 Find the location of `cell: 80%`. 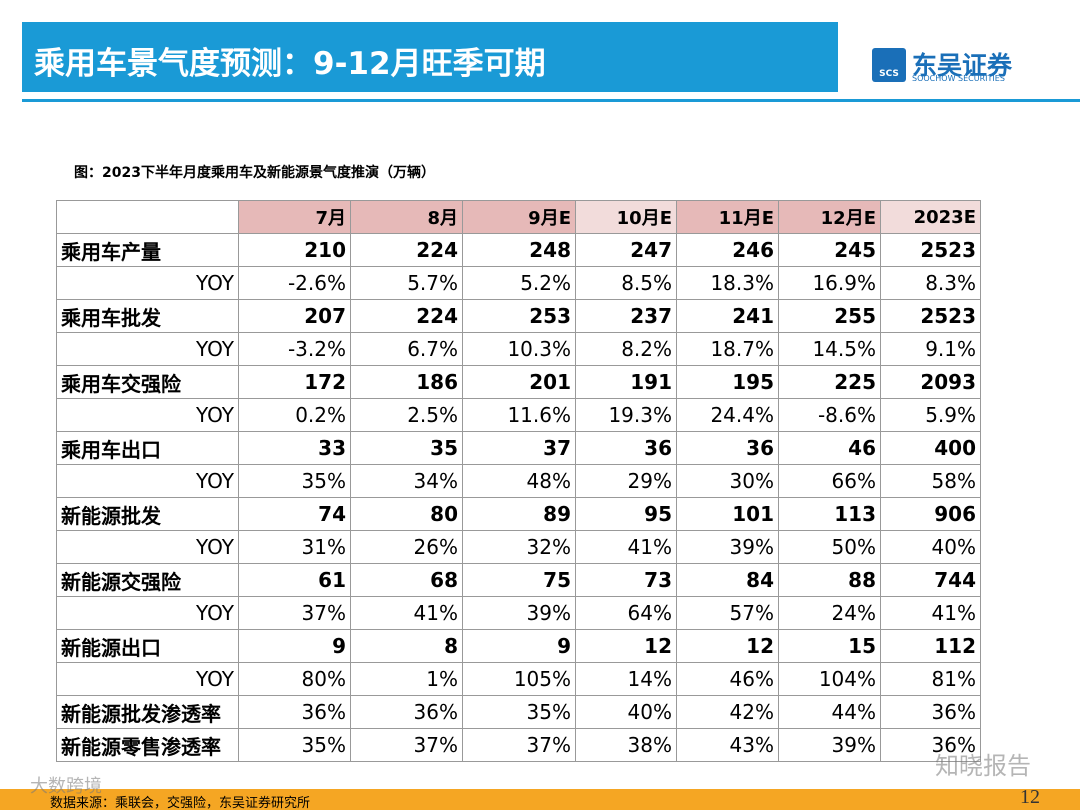

cell: 80% is located at coordinates (294, 679).